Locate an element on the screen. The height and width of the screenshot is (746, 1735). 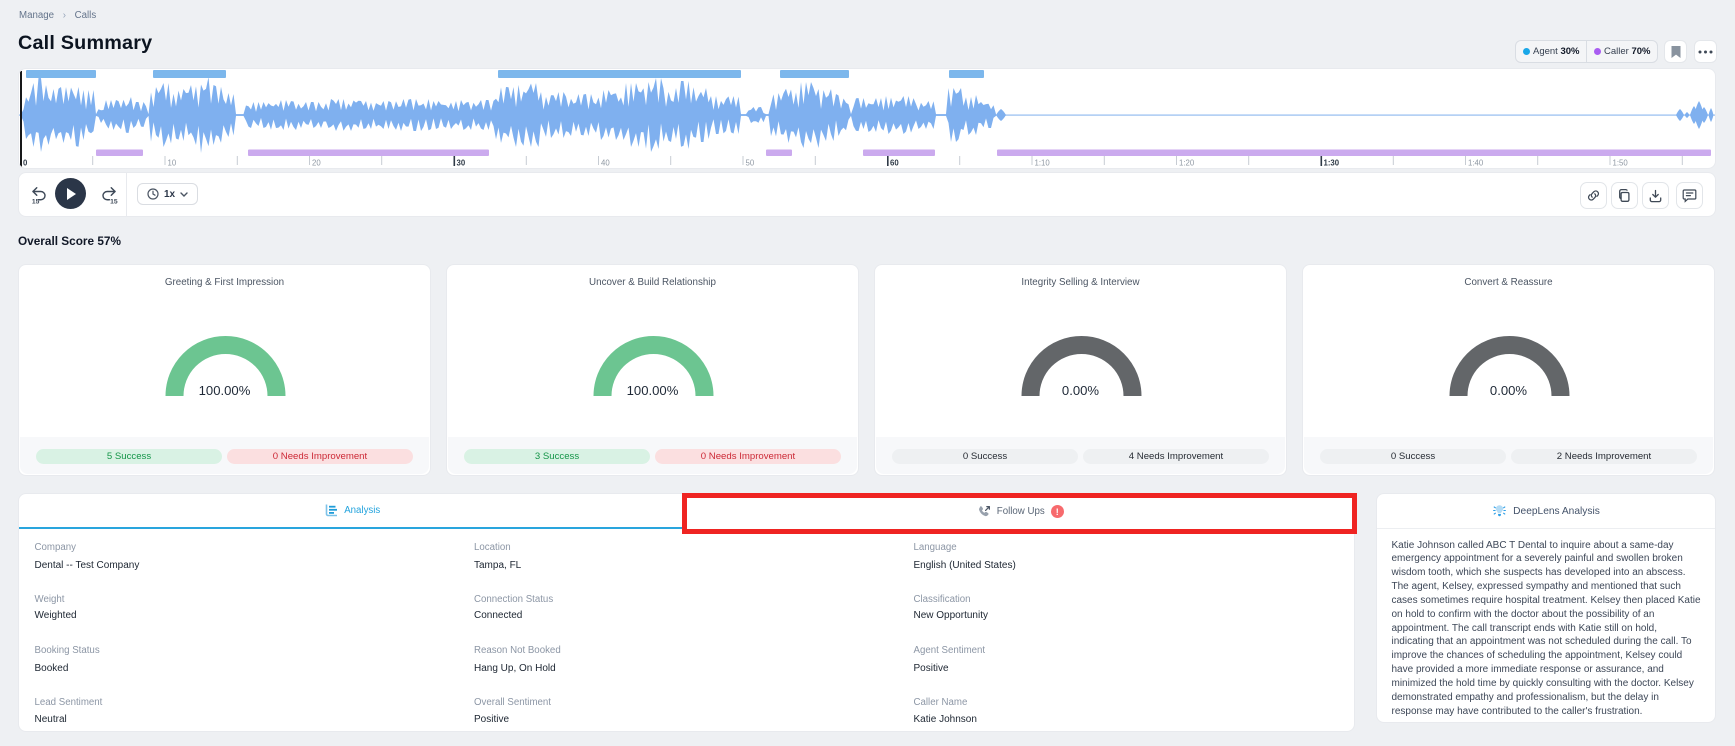
svg-text: 1:50 is located at coordinates (1621, 163).